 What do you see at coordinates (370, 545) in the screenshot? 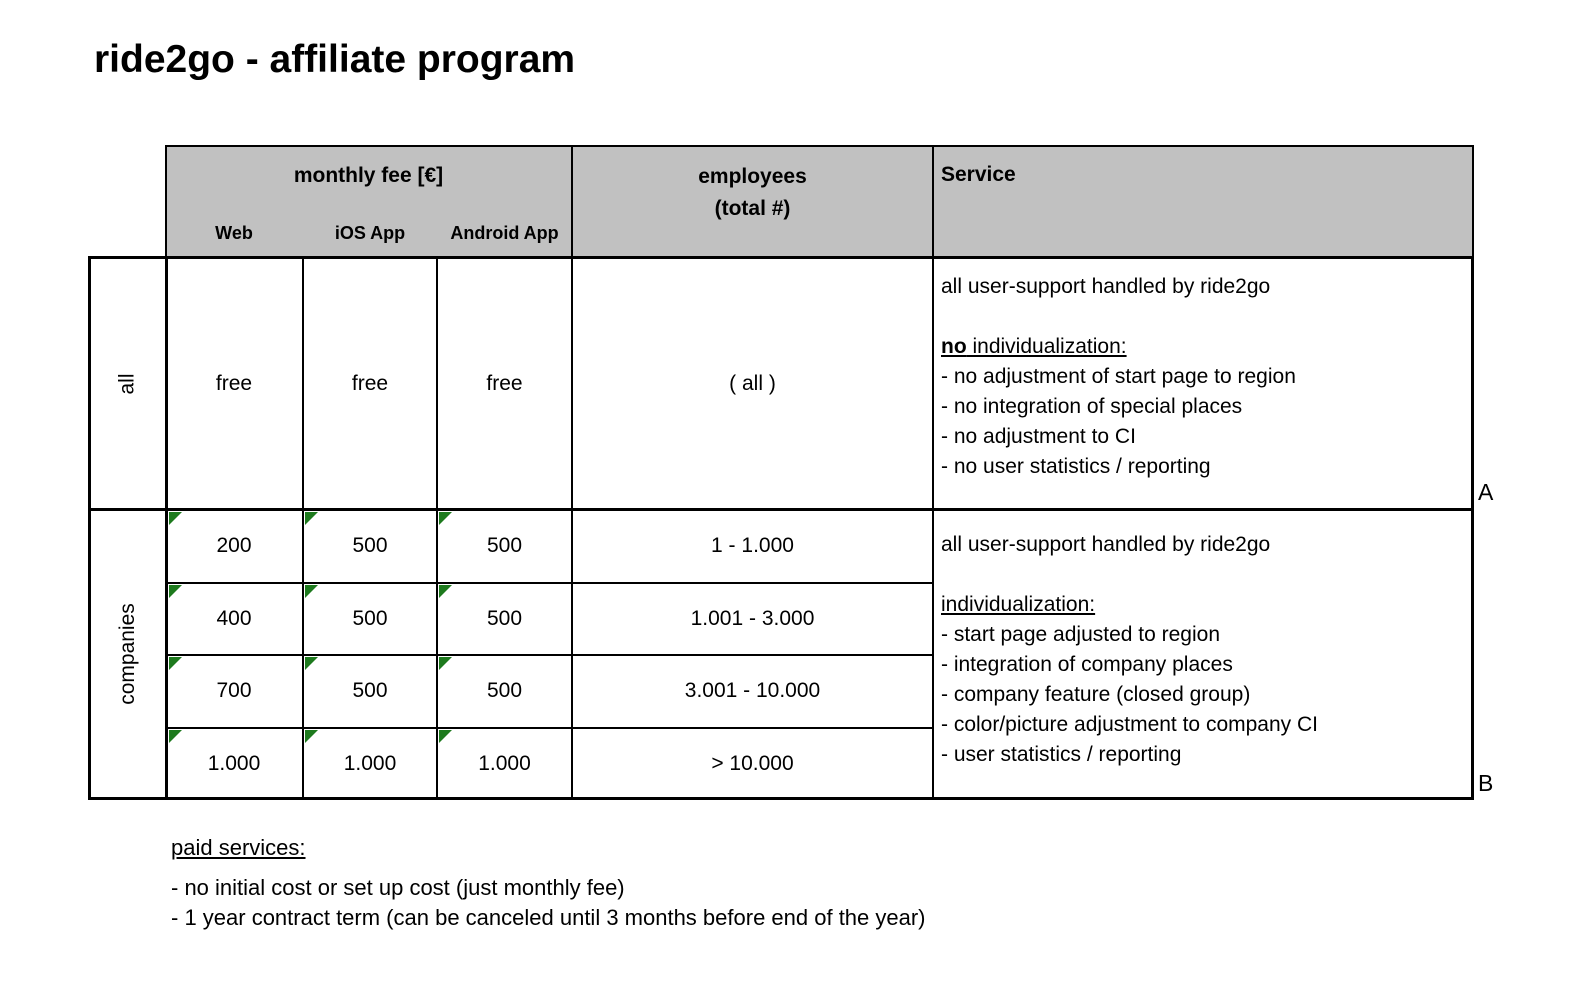
I see `cell-companies-r1-ios: 500` at bounding box center [370, 545].